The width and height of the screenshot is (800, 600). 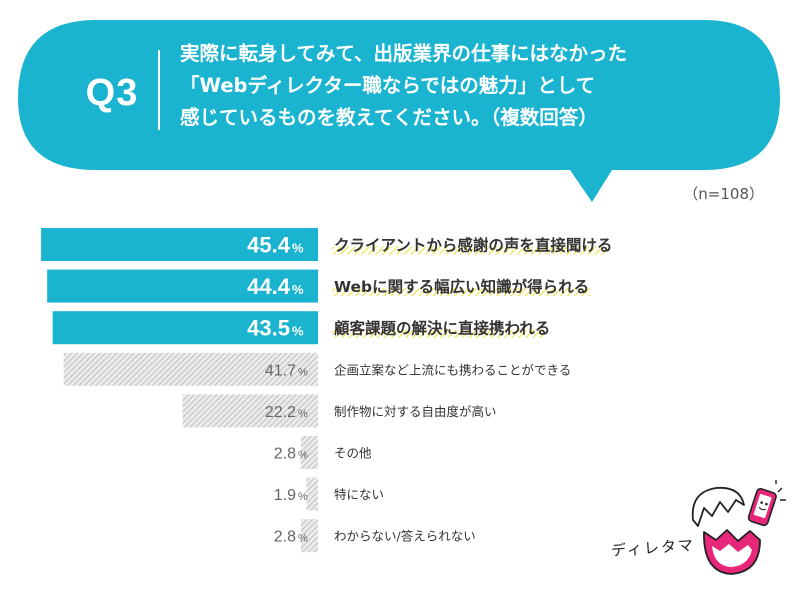 What do you see at coordinates (268, 328) in the screenshot?
I see `value-label: 43.5` at bounding box center [268, 328].